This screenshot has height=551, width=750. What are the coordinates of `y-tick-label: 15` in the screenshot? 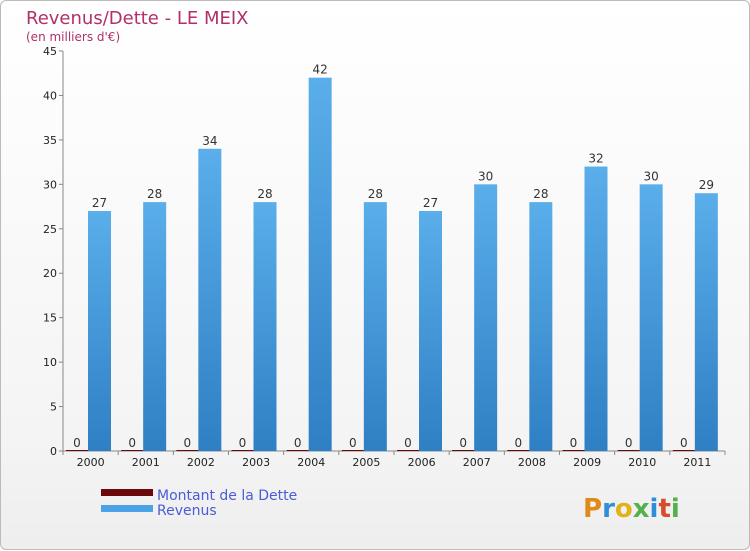 It's located at (50, 318).